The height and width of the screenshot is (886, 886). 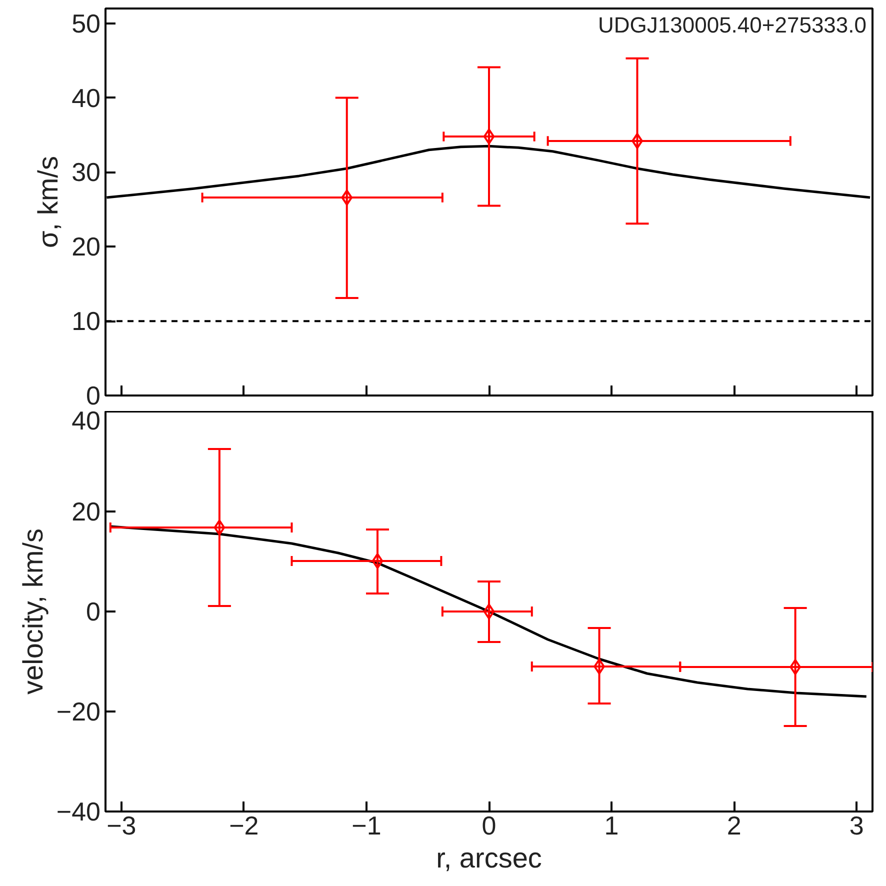 I want to click on y-axis-title: velocity, km/s, so click(x=32, y=611).